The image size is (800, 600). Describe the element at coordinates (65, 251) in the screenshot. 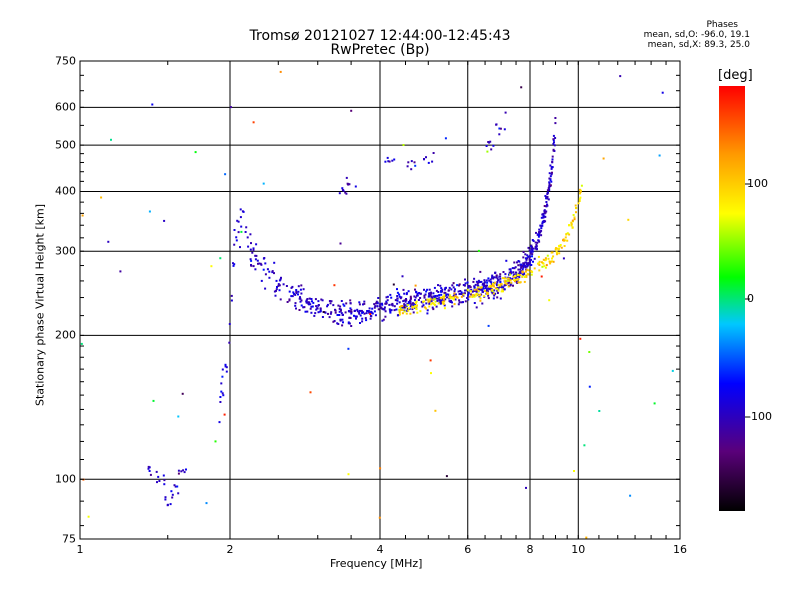

I see `y-tick-label: 300` at that location.